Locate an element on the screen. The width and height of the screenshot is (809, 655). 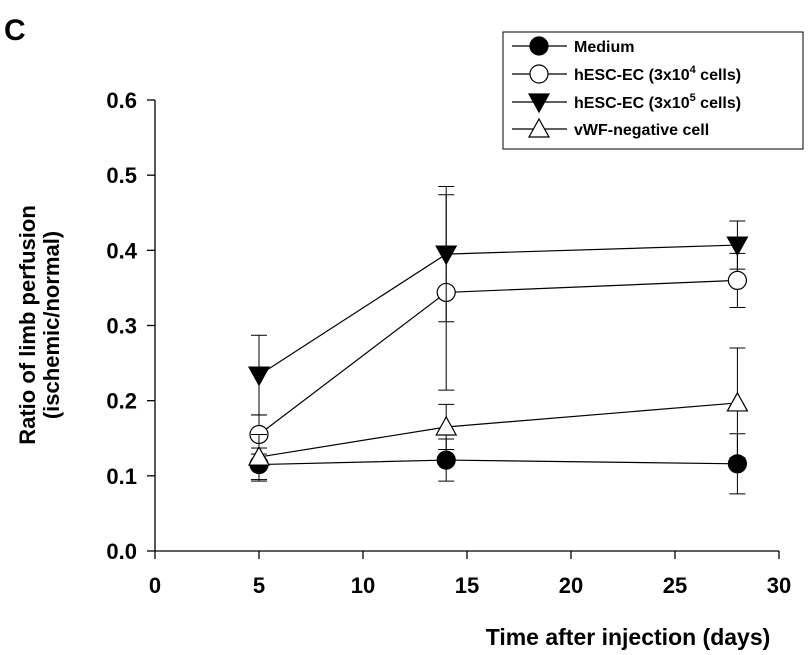
y-tick-label: 0.3 is located at coordinates (121, 326).